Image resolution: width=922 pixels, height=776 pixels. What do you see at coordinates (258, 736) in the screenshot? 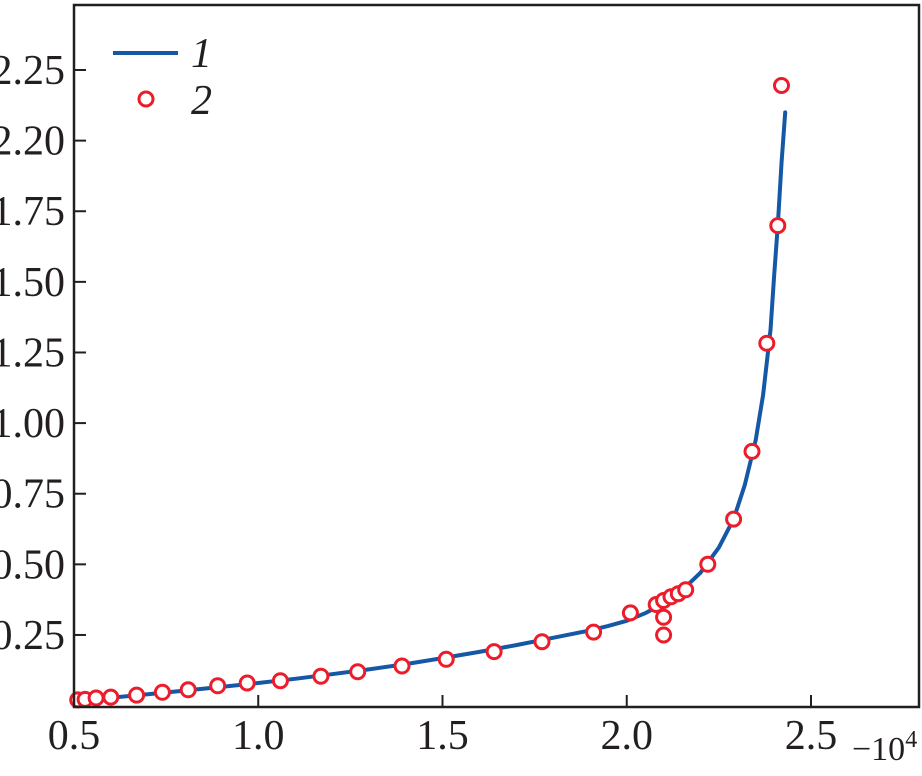
I see `x-axis-tick-label: 1.0` at bounding box center [258, 736].